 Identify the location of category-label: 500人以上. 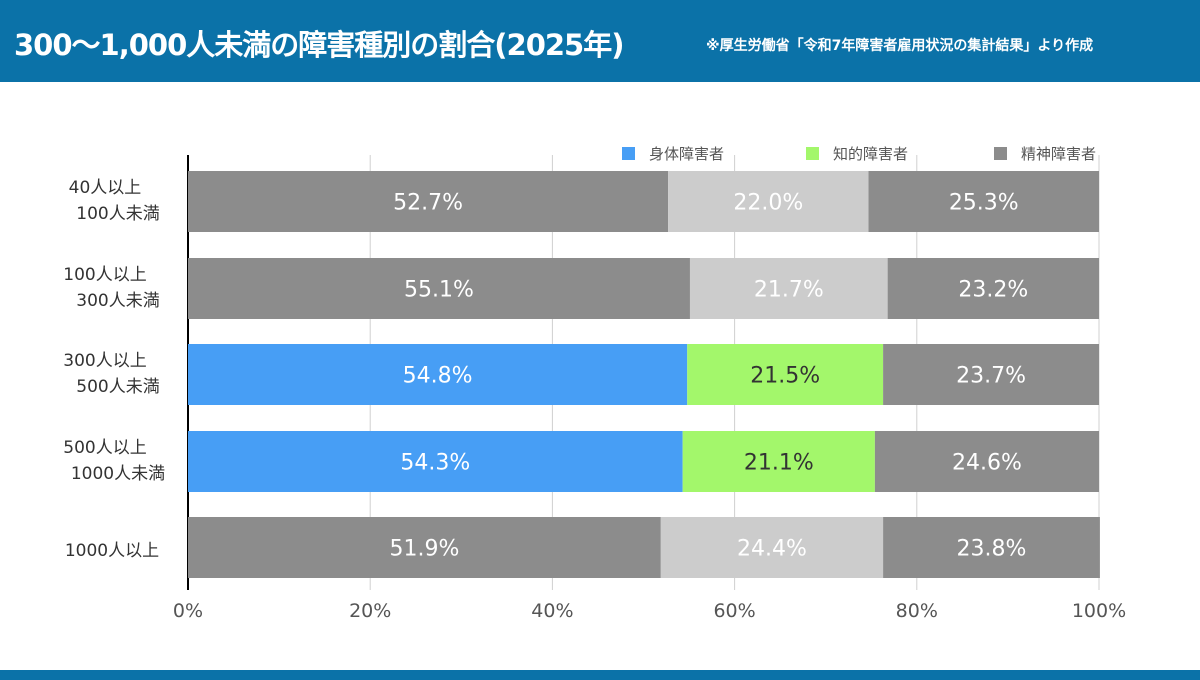
(104, 448).